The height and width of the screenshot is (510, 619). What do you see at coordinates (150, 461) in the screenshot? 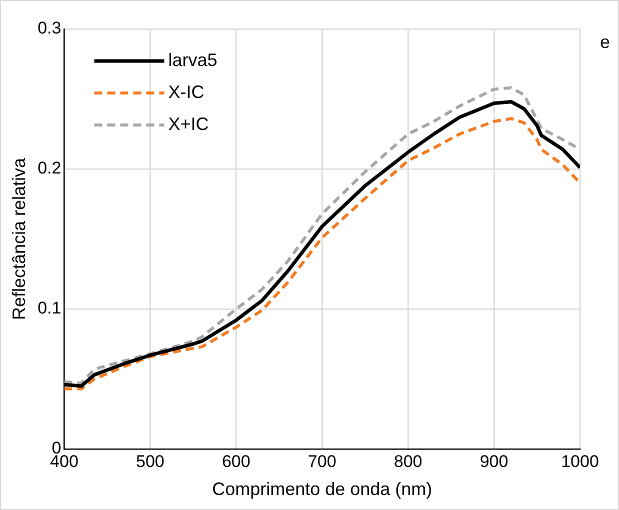
I see `x-tick-label: 500` at bounding box center [150, 461].